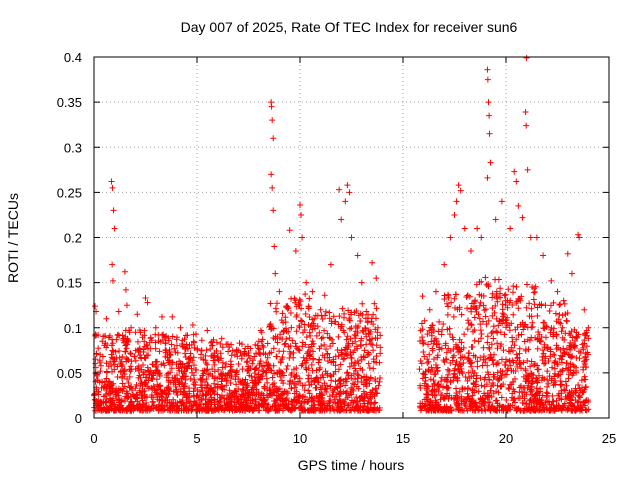 The height and width of the screenshot is (480, 640). What do you see at coordinates (403, 438) in the screenshot?
I see `x-tick-label: 15` at bounding box center [403, 438].